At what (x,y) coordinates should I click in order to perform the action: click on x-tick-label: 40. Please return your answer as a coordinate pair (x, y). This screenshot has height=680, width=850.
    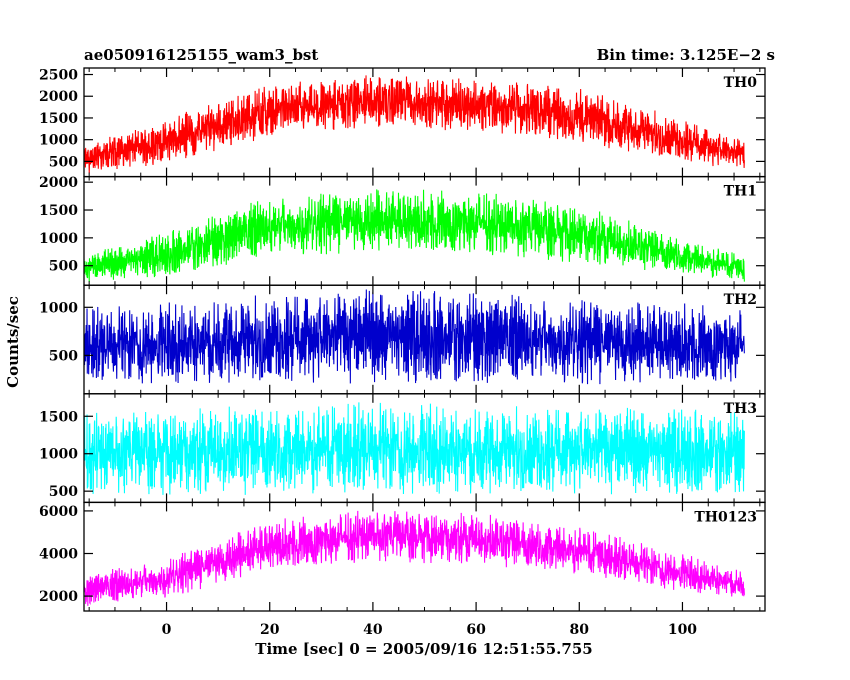
    Looking at the image, I should click on (373, 630).